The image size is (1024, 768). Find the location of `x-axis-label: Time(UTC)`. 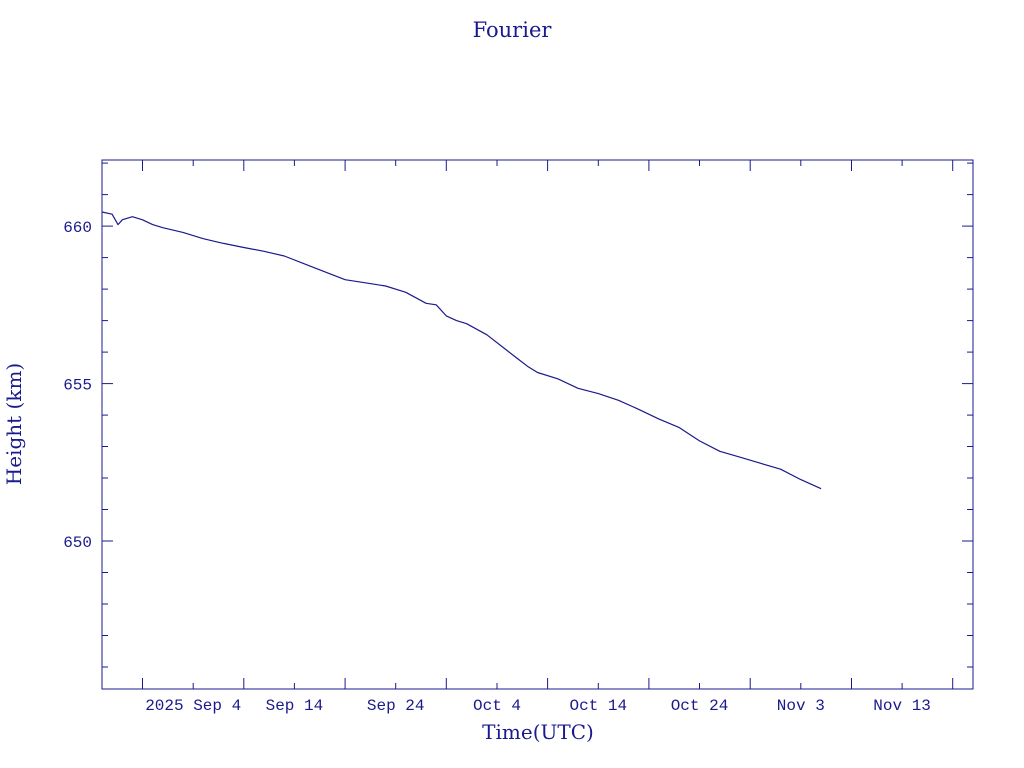

x-axis-label: Time(UTC) is located at coordinates (538, 732).